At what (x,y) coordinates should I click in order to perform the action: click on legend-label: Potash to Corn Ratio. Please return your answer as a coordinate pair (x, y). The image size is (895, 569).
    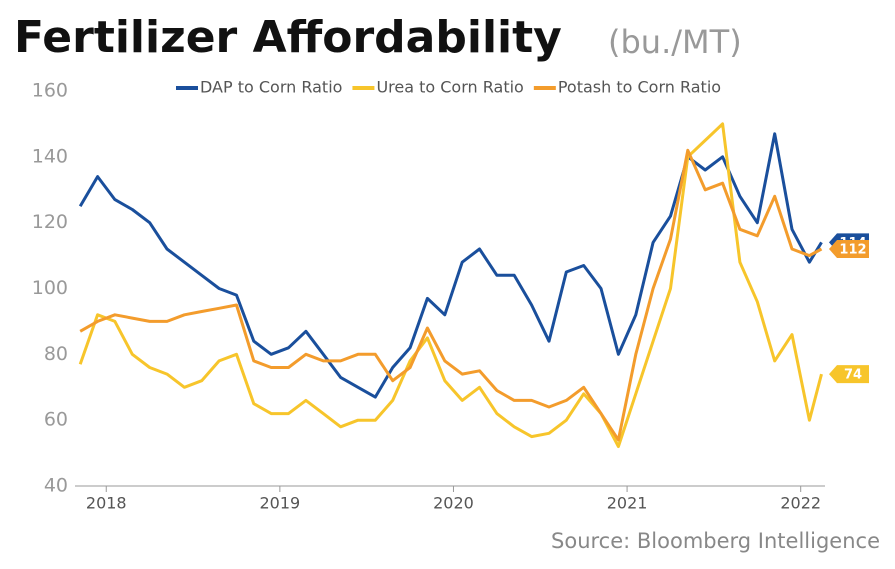
    Looking at the image, I should click on (639, 87).